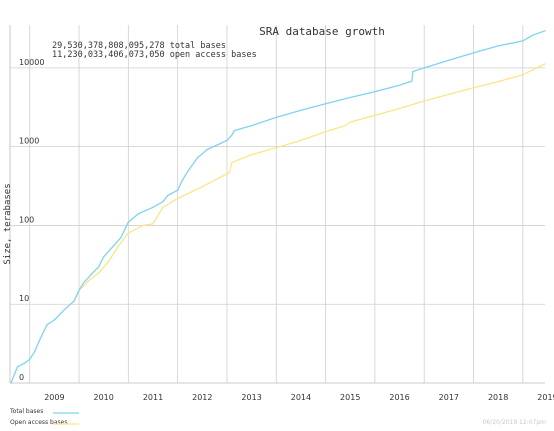  What do you see at coordinates (498, 397) in the screenshot?
I see `x-tick-label-2018: 2018` at bounding box center [498, 397].